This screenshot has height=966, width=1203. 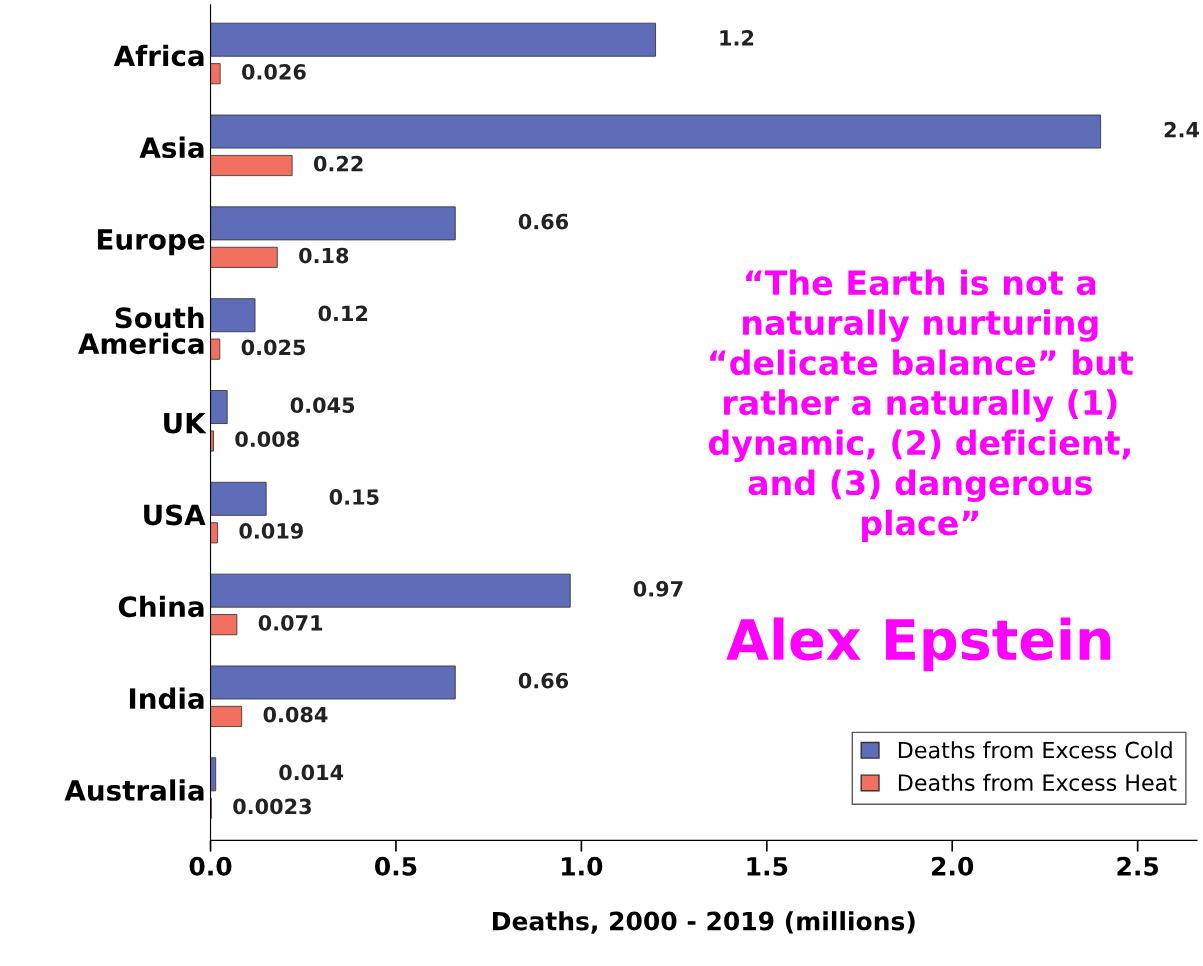 I want to click on x-tick-label: 0.5, so click(x=396, y=866).